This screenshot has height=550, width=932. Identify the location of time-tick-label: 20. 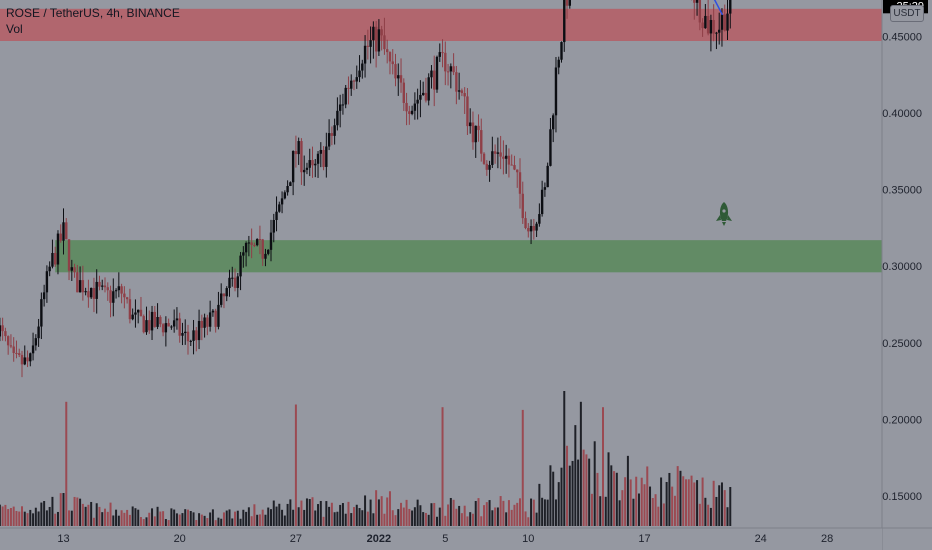
(180, 539).